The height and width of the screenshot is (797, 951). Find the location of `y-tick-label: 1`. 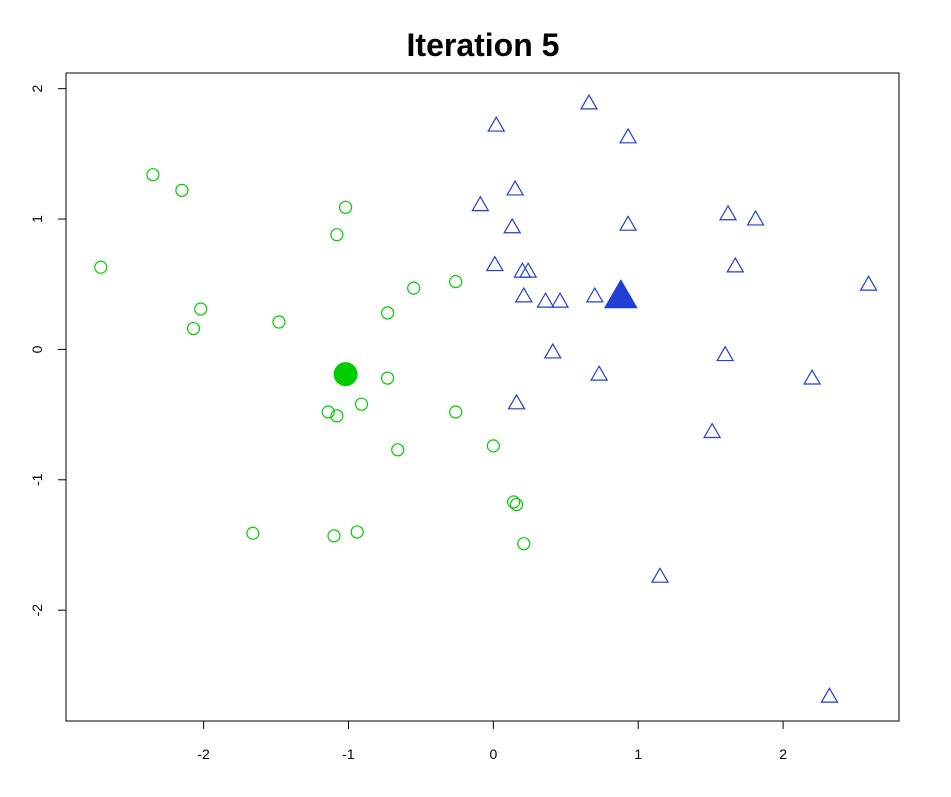

y-tick-label: 1 is located at coordinates (37, 219).